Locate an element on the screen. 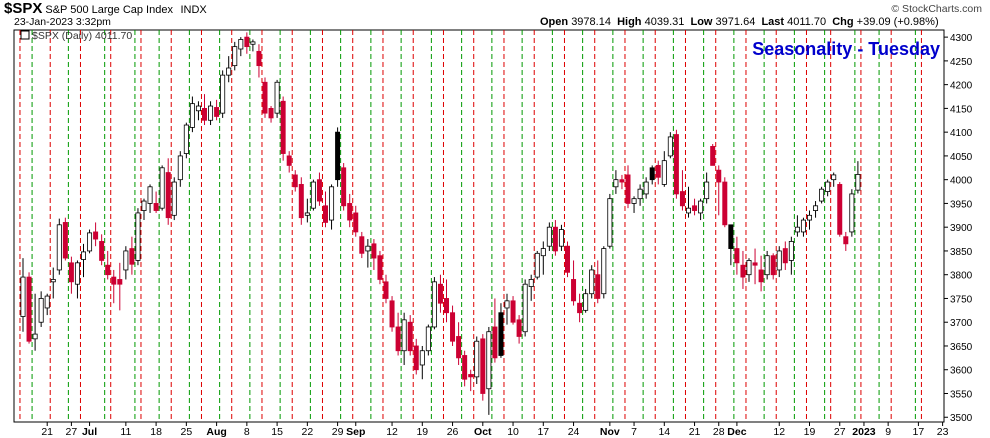 Image resolution: width=990 pixels, height=438 pixels. chart-datetime: 23-Jan-2023 3:32pm is located at coordinates (62, 22).